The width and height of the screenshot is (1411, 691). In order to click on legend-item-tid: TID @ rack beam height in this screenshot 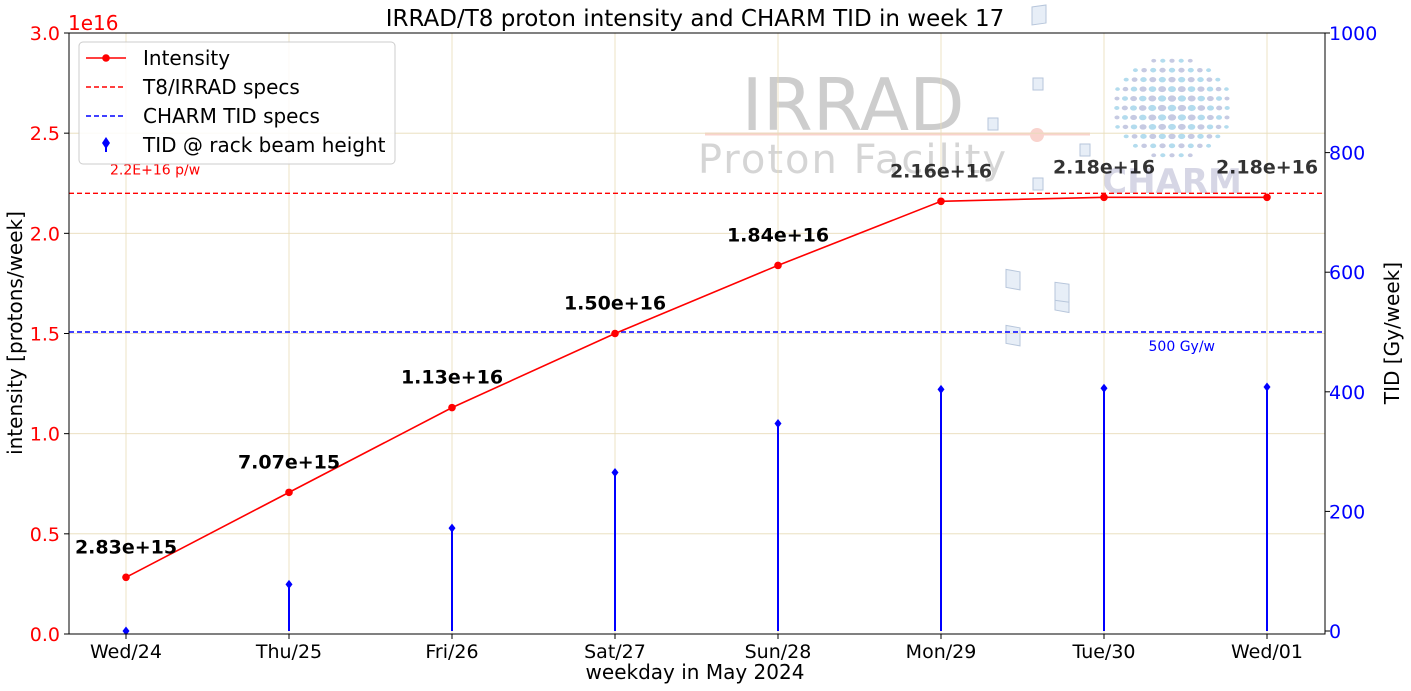, I will do `click(244, 145)`.